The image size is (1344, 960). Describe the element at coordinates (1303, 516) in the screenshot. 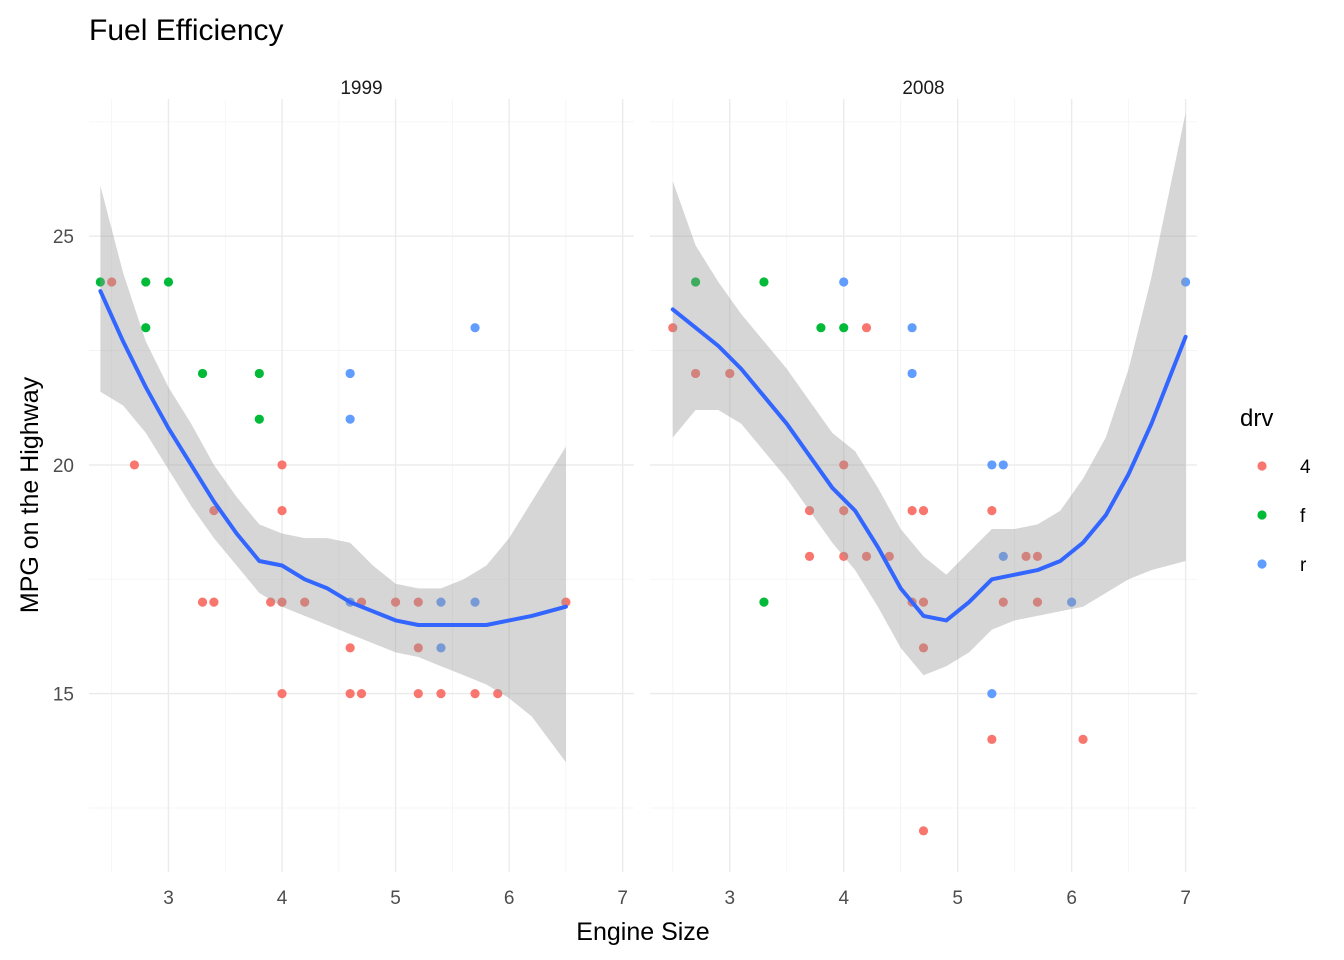

I see `legend-label-f: f` at that location.